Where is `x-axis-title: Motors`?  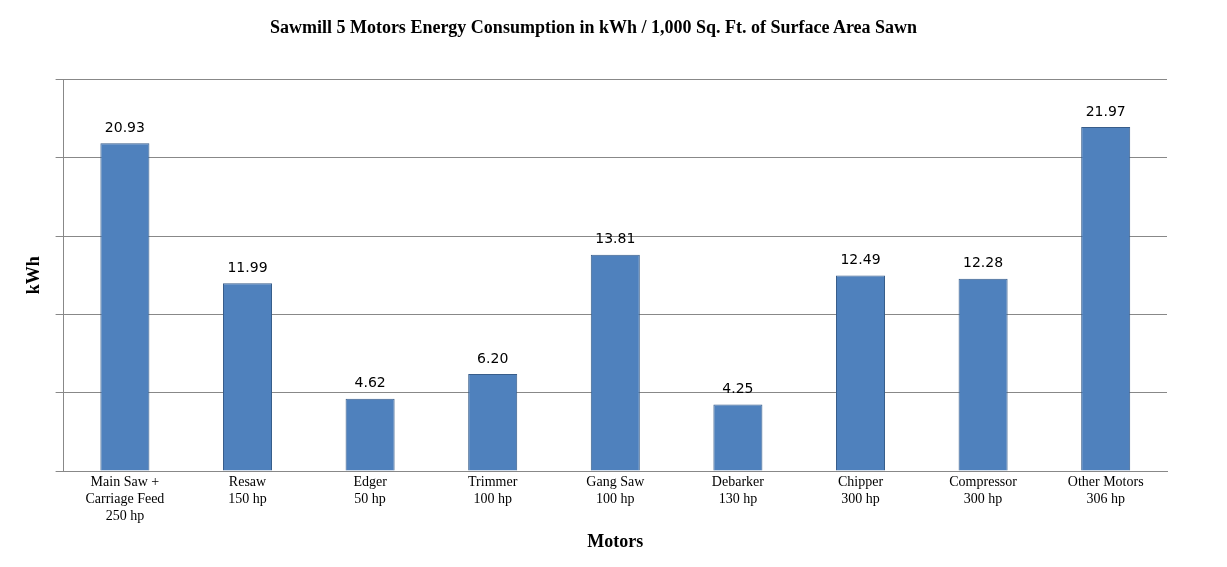 x-axis-title: Motors is located at coordinates (615, 540).